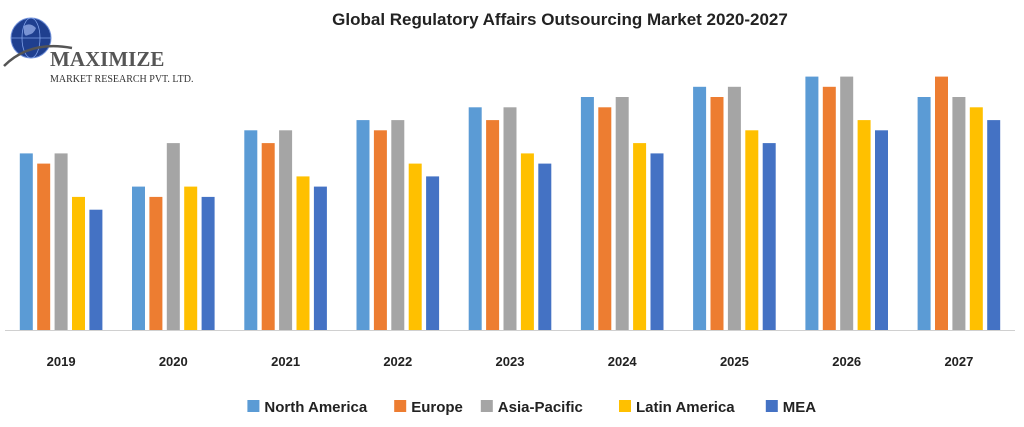 The image size is (1024, 427). I want to click on bar-latin-america-2026, so click(864, 225).